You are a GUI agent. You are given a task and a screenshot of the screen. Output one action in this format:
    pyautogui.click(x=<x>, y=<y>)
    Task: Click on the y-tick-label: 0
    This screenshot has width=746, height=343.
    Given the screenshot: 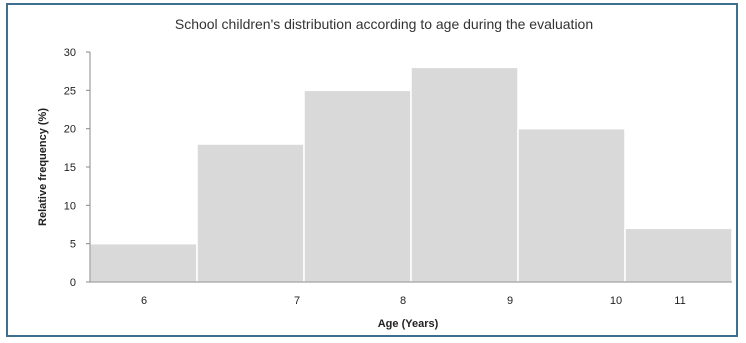 What is the action you would take?
    pyautogui.click(x=73, y=283)
    